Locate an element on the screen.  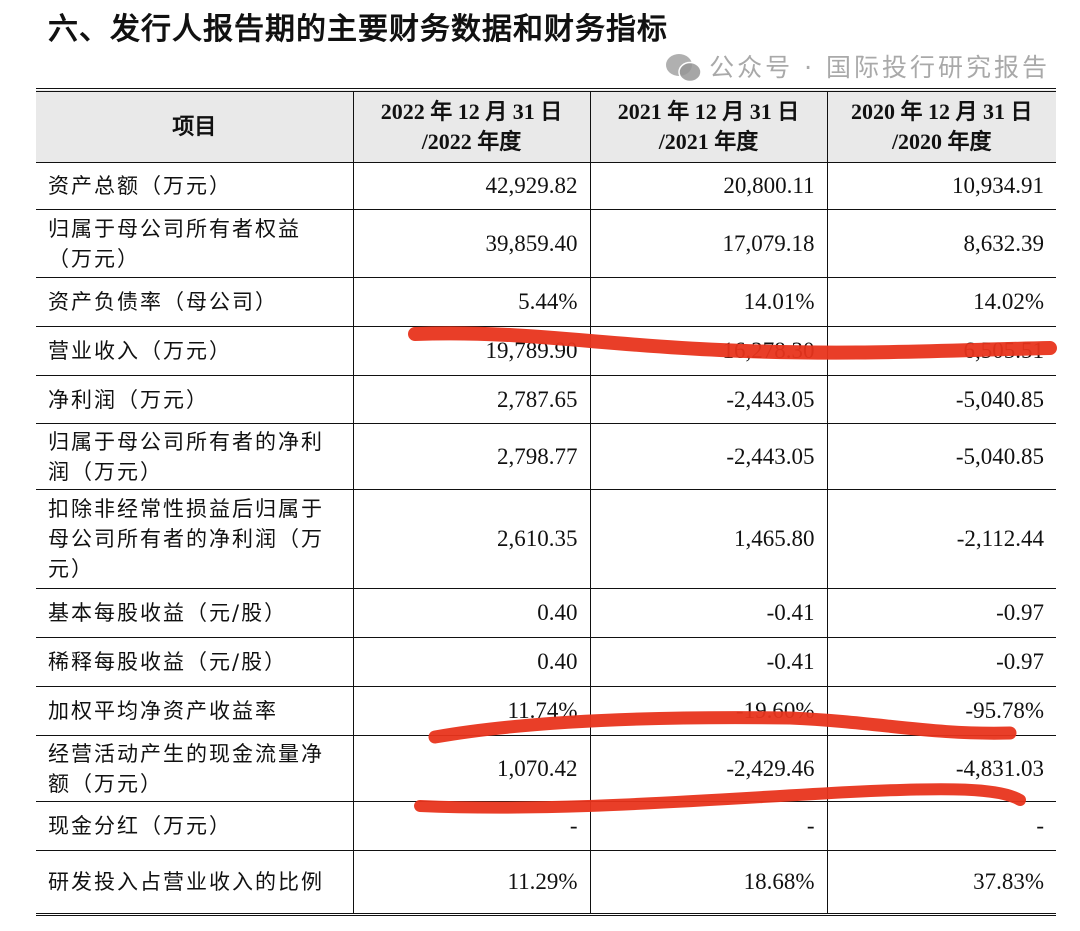
row-label: 资产总额（万元） is located at coordinates (195, 186).